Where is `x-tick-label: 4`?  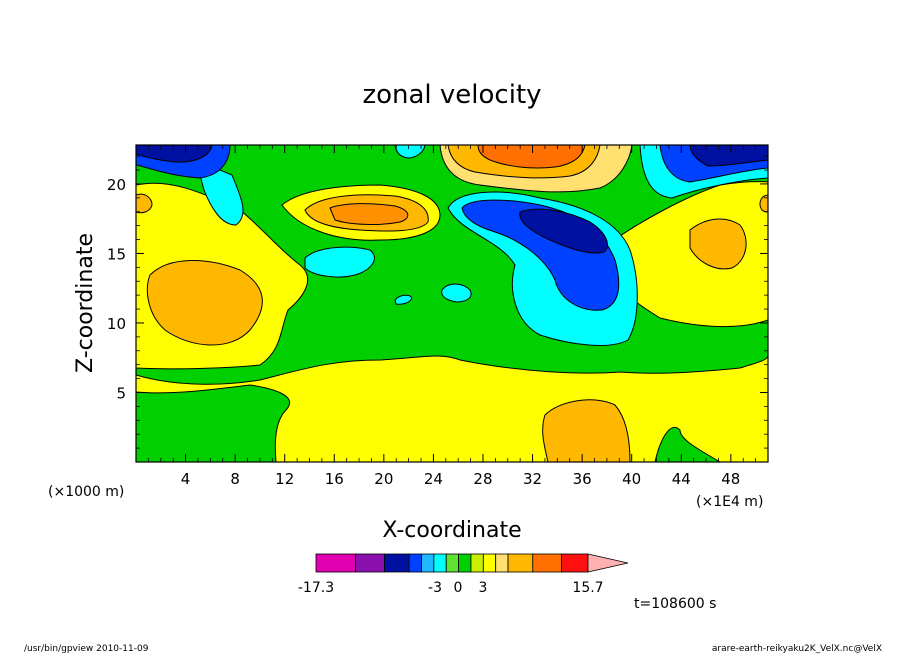 x-tick-label: 4 is located at coordinates (186, 479).